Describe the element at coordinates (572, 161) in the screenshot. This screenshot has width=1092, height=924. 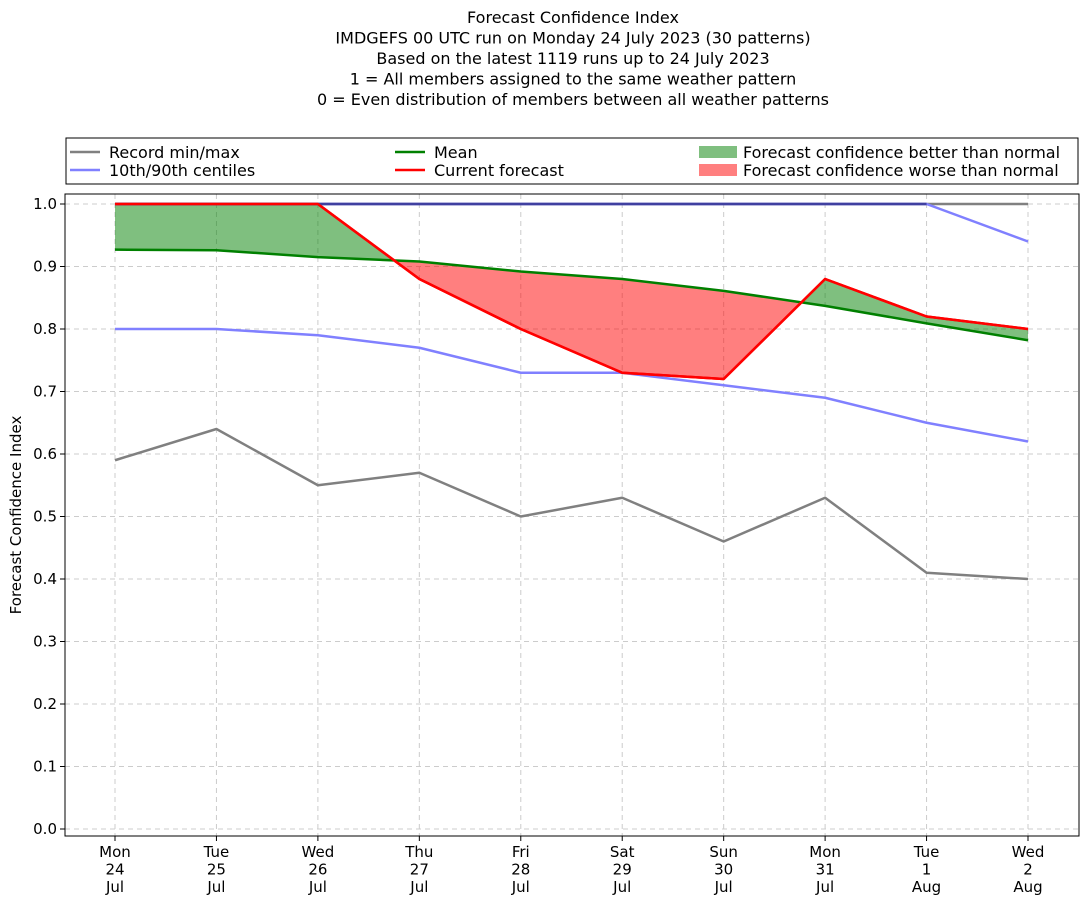
I see `legend-box` at that location.